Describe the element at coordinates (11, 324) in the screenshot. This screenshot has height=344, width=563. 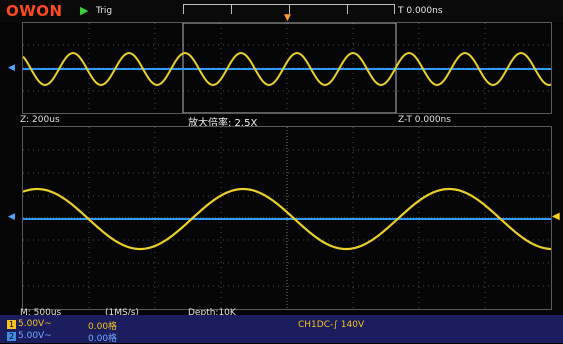
I see `ch1-badge: 1` at that location.